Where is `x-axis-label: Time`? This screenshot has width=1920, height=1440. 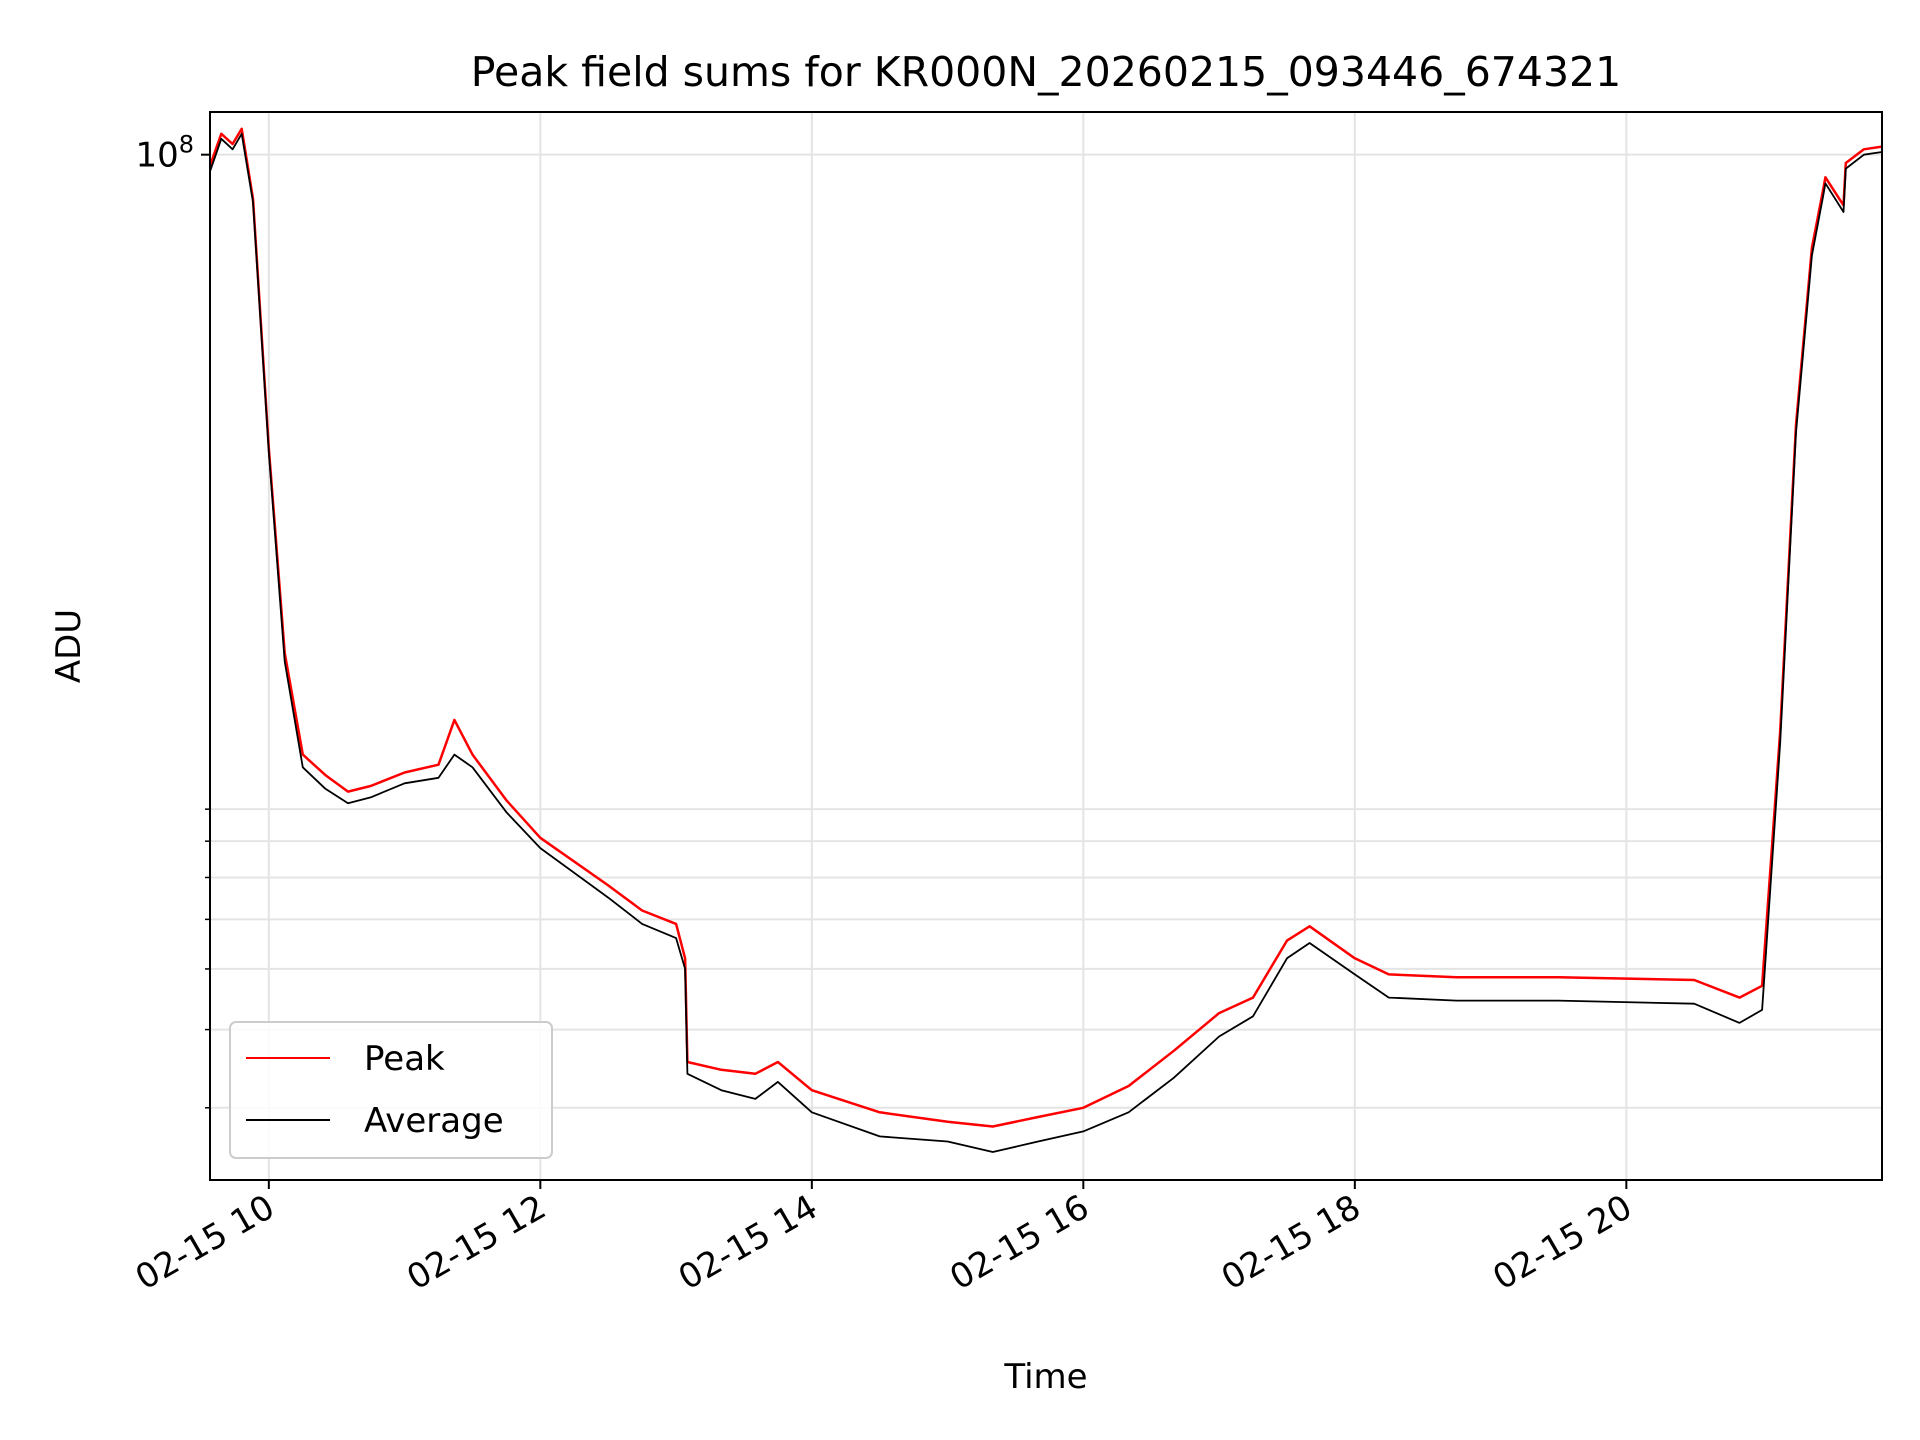 x-axis-label: Time is located at coordinates (1045, 1377).